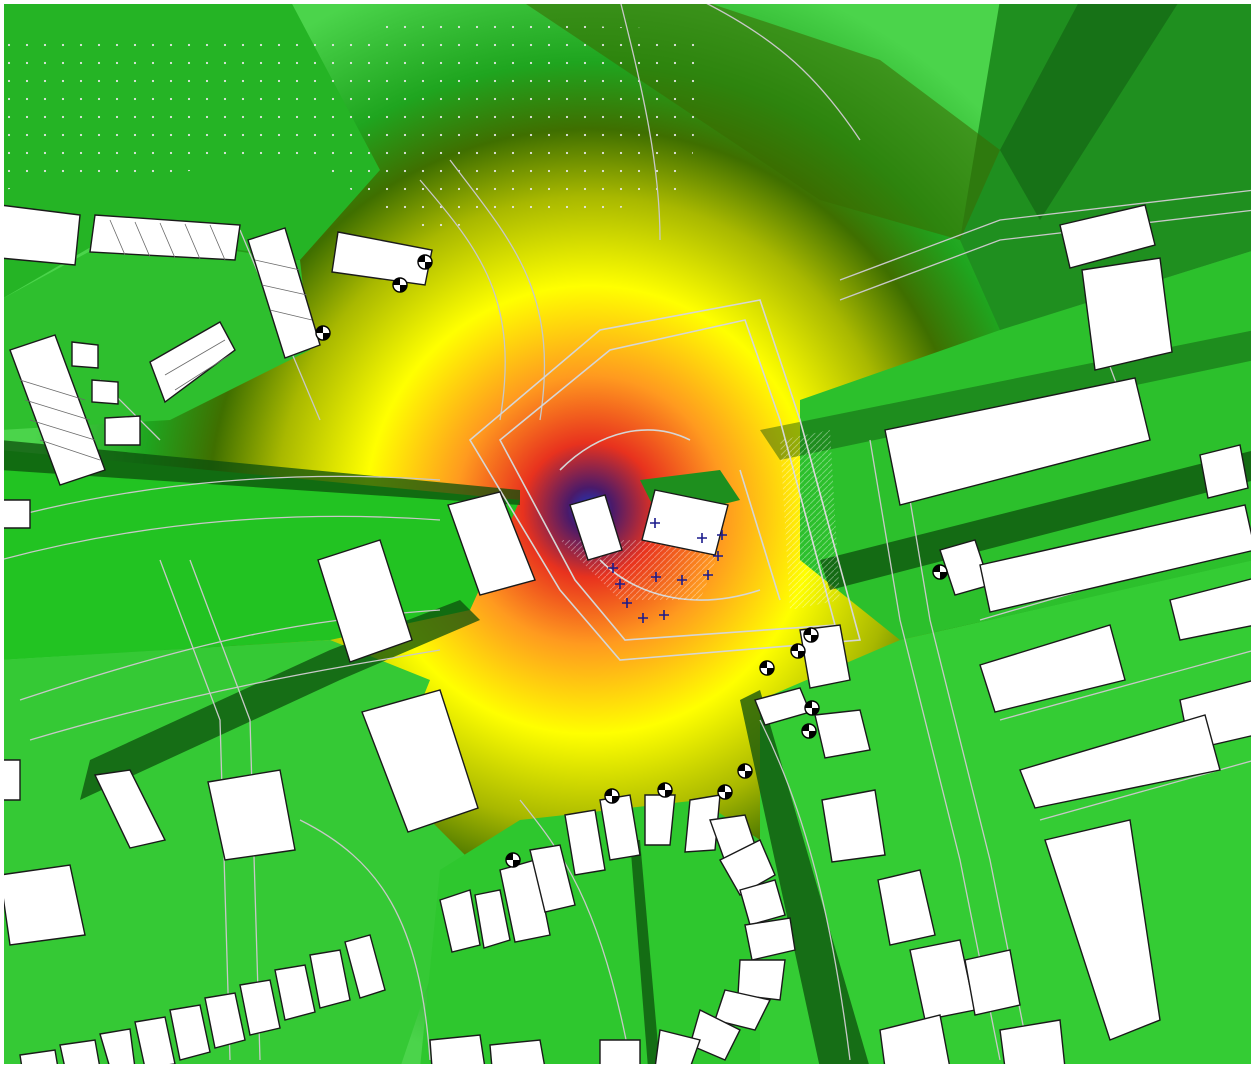  I want to click on noise-sources, so click(667, 570).